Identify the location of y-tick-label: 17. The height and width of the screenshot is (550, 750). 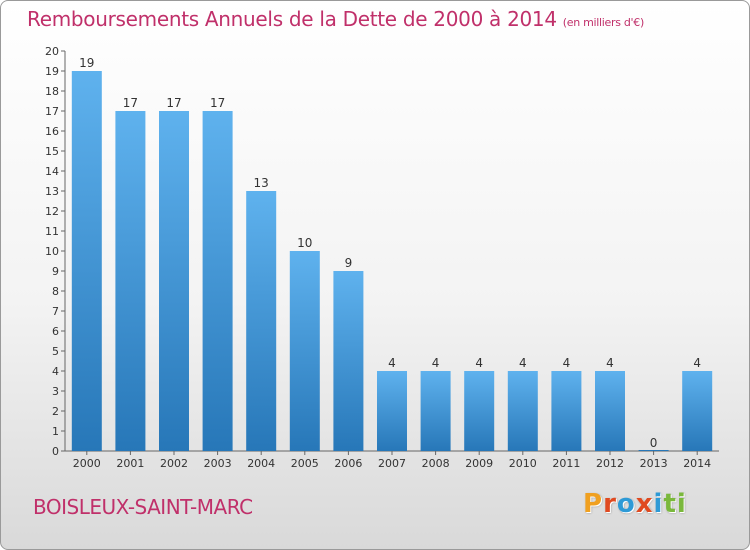
(52, 111).